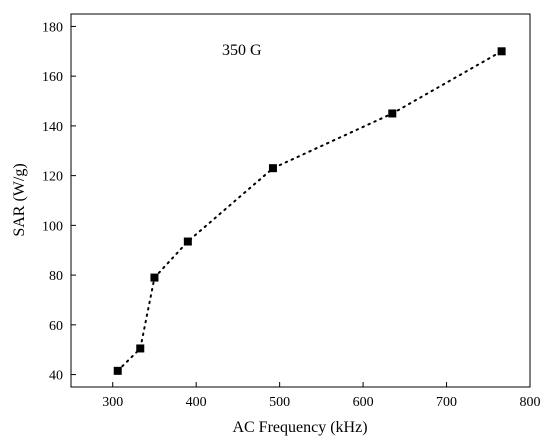 The width and height of the screenshot is (550, 445). Describe the element at coordinates (446, 402) in the screenshot. I see `x-tick-label: 700` at that location.